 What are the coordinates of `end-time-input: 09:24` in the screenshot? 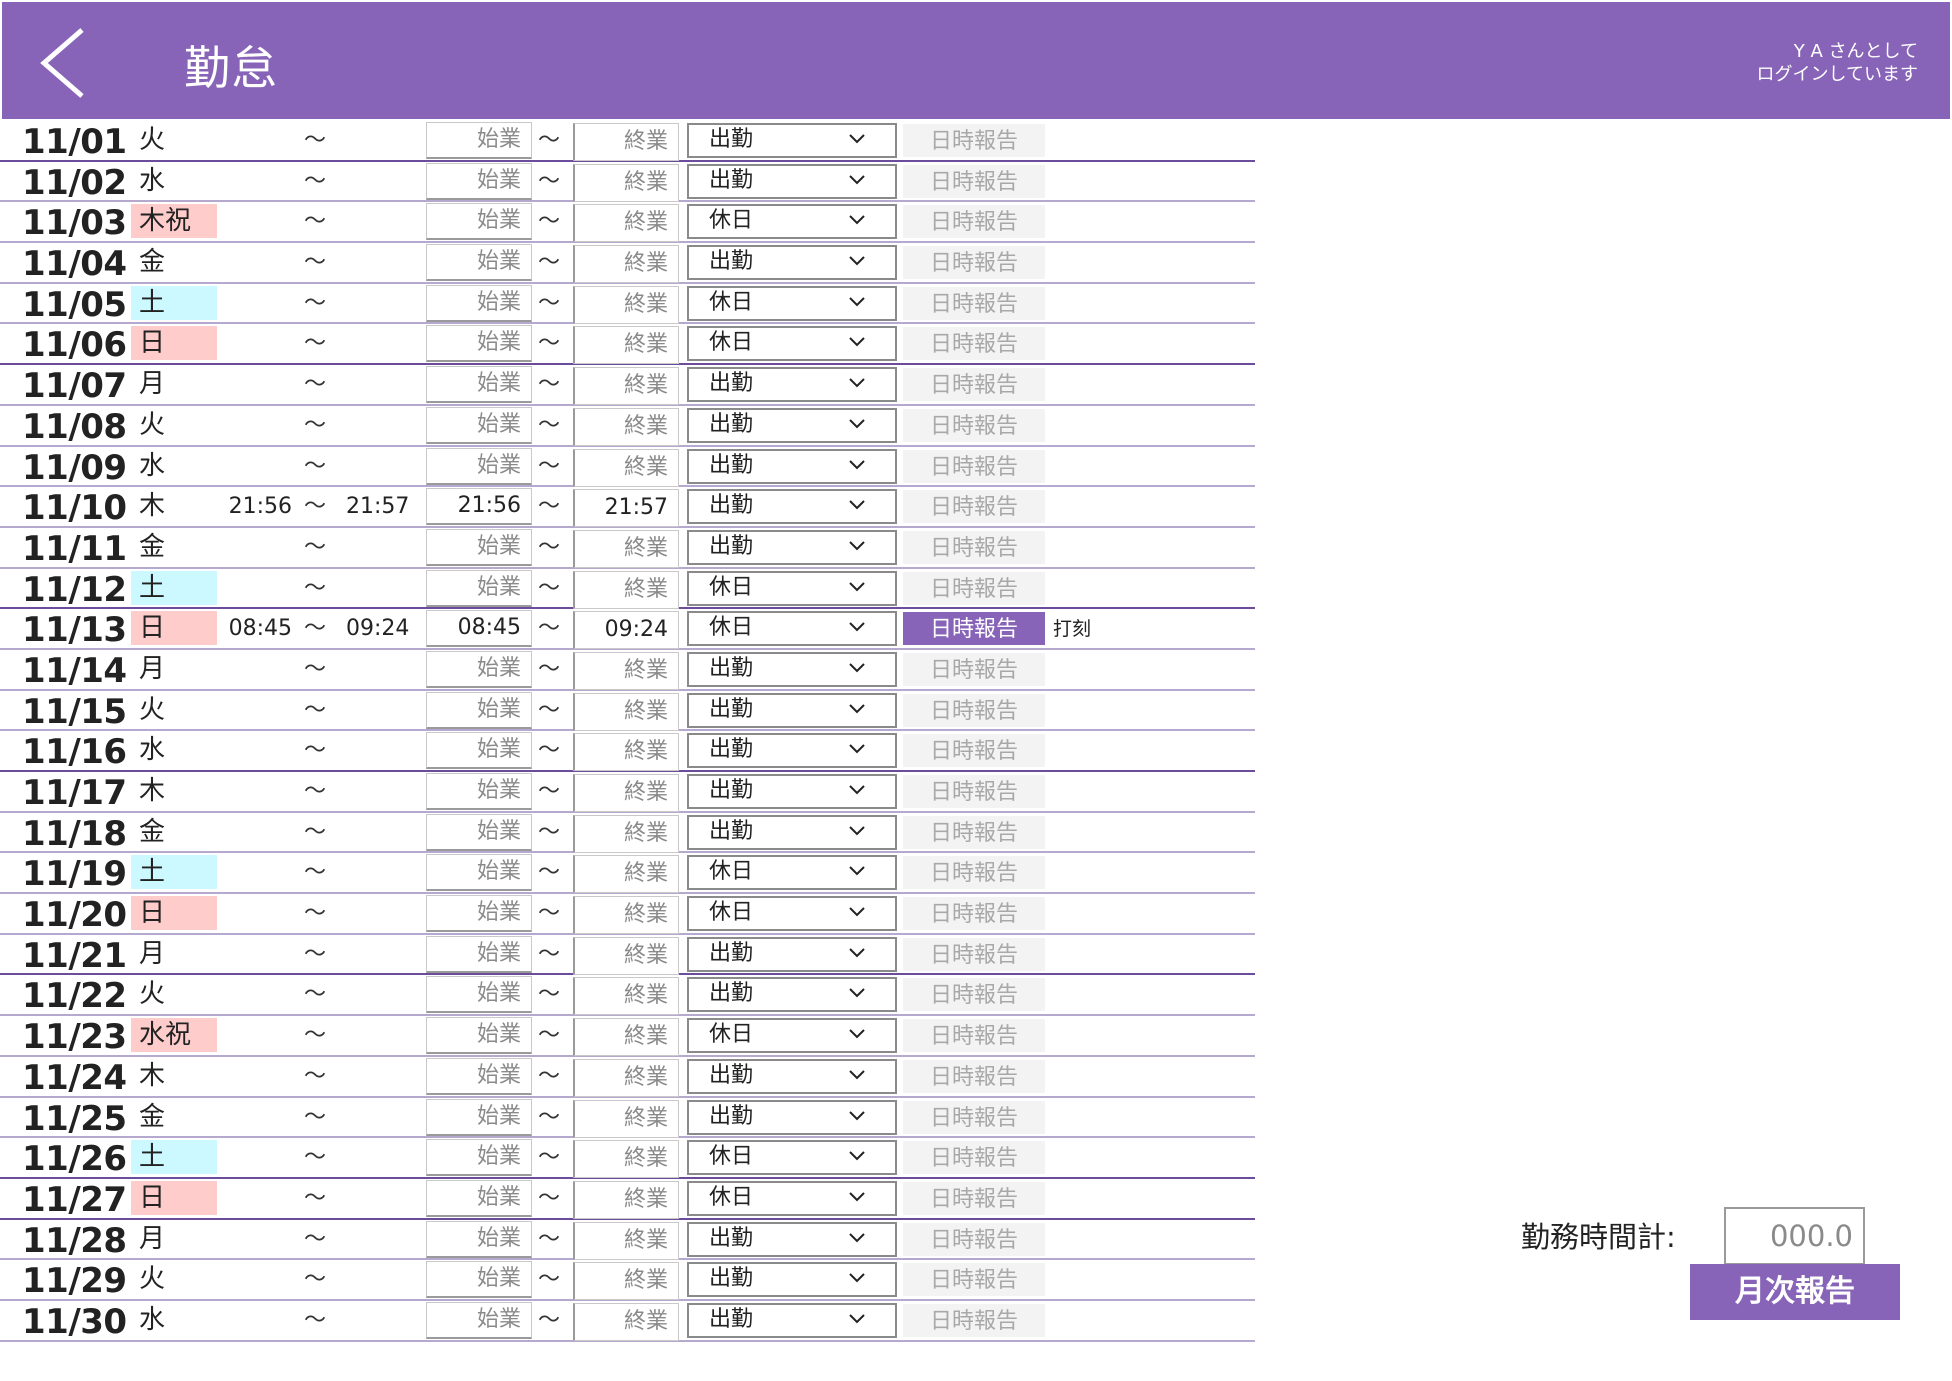 It's located at (626, 630).